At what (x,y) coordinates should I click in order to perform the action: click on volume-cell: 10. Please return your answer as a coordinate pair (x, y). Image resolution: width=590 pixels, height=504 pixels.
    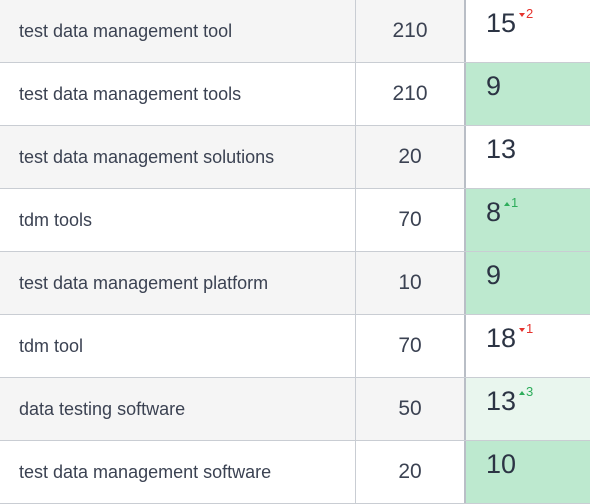
    Looking at the image, I should click on (411, 283).